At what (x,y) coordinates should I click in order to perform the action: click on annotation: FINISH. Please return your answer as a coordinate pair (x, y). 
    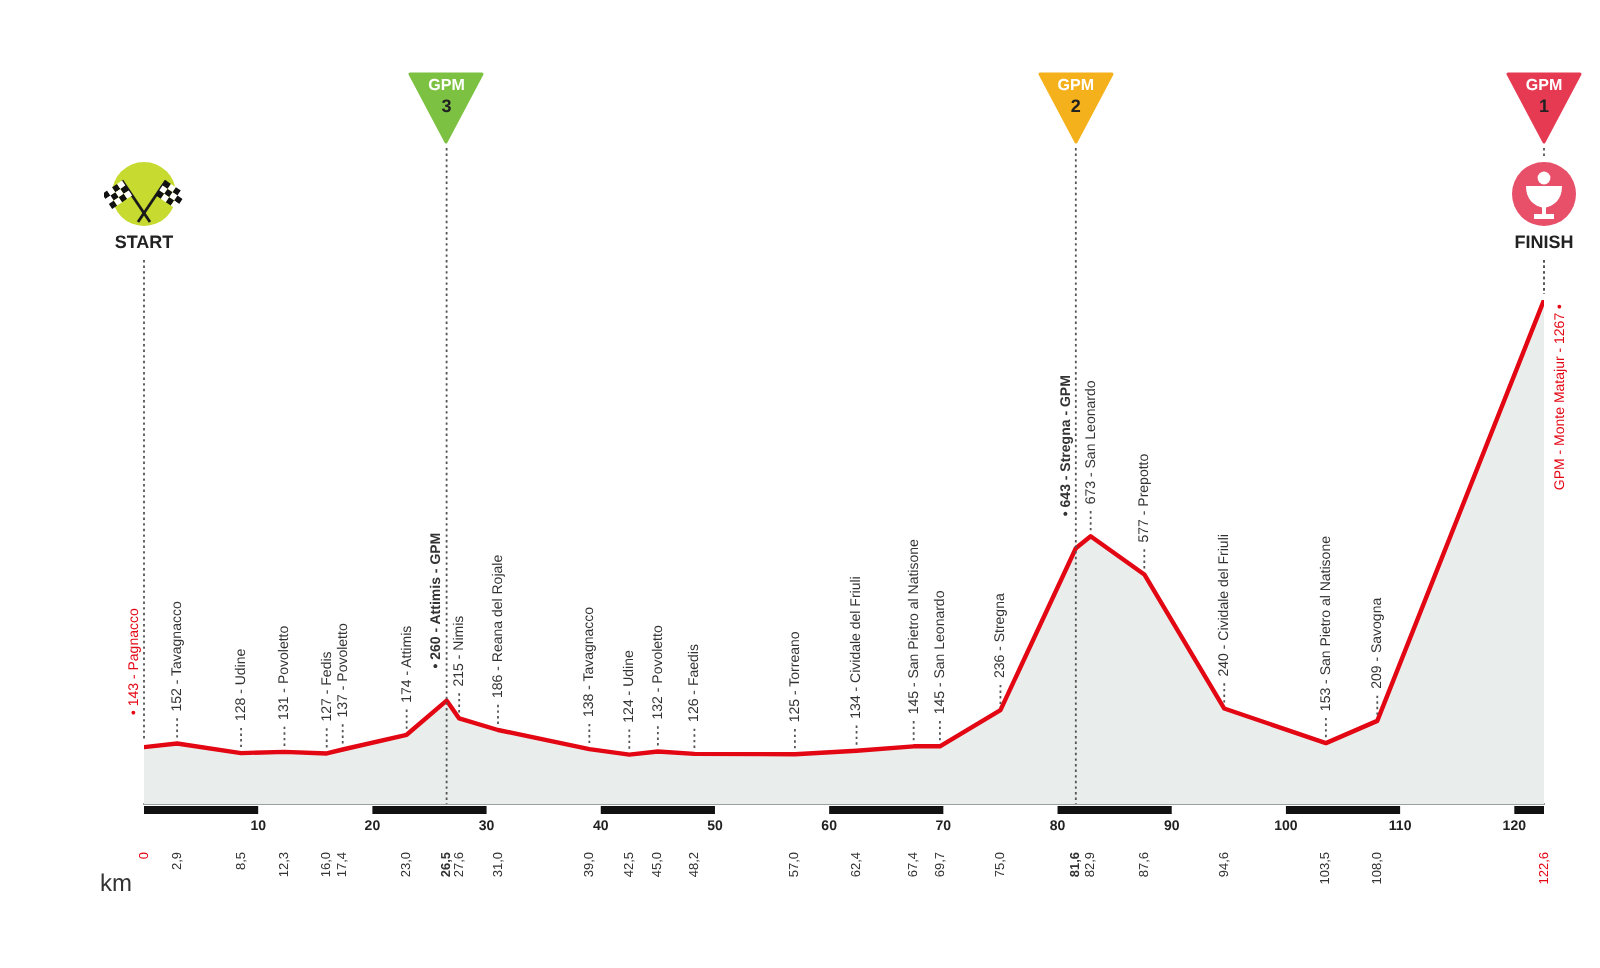
    Looking at the image, I should click on (1544, 243).